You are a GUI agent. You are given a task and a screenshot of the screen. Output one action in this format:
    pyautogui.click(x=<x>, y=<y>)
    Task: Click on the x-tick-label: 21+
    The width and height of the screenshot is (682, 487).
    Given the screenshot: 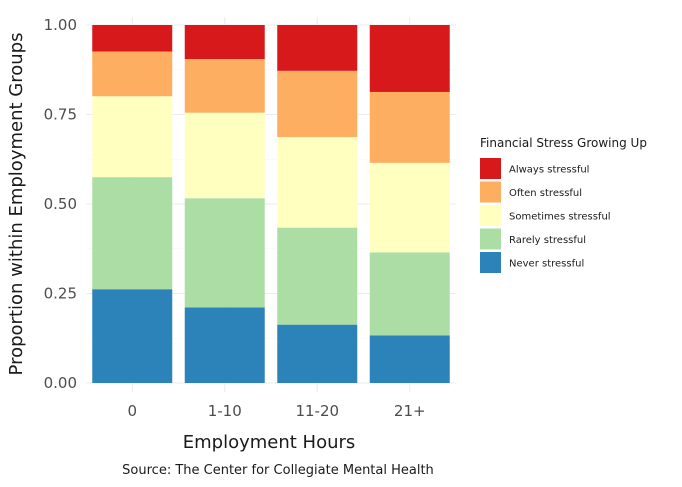 What is the action you would take?
    pyautogui.click(x=410, y=411)
    